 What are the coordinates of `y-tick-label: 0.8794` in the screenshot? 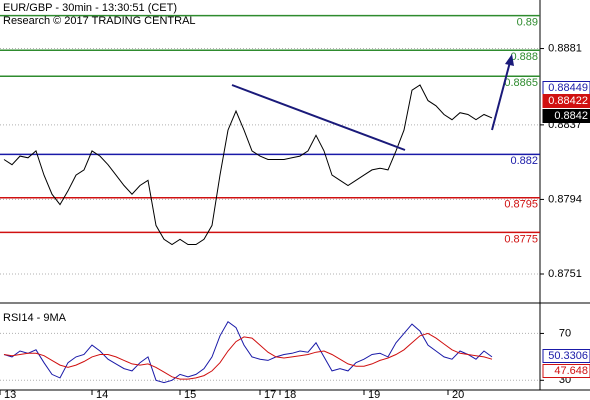 It's located at (565, 199).